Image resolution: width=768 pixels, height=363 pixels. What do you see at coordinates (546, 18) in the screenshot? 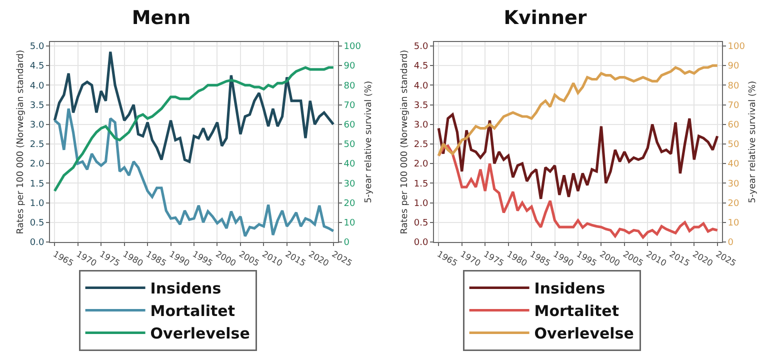
I see `chart-title: Kvinner` at bounding box center [546, 18].